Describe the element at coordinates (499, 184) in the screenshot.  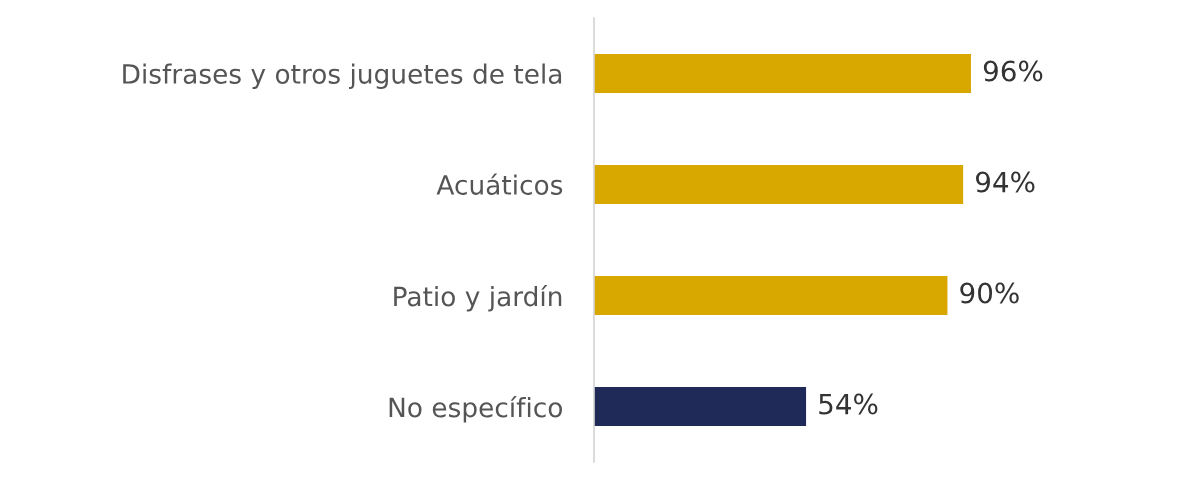
I see `y-tick-label: Acuáticos` at that location.